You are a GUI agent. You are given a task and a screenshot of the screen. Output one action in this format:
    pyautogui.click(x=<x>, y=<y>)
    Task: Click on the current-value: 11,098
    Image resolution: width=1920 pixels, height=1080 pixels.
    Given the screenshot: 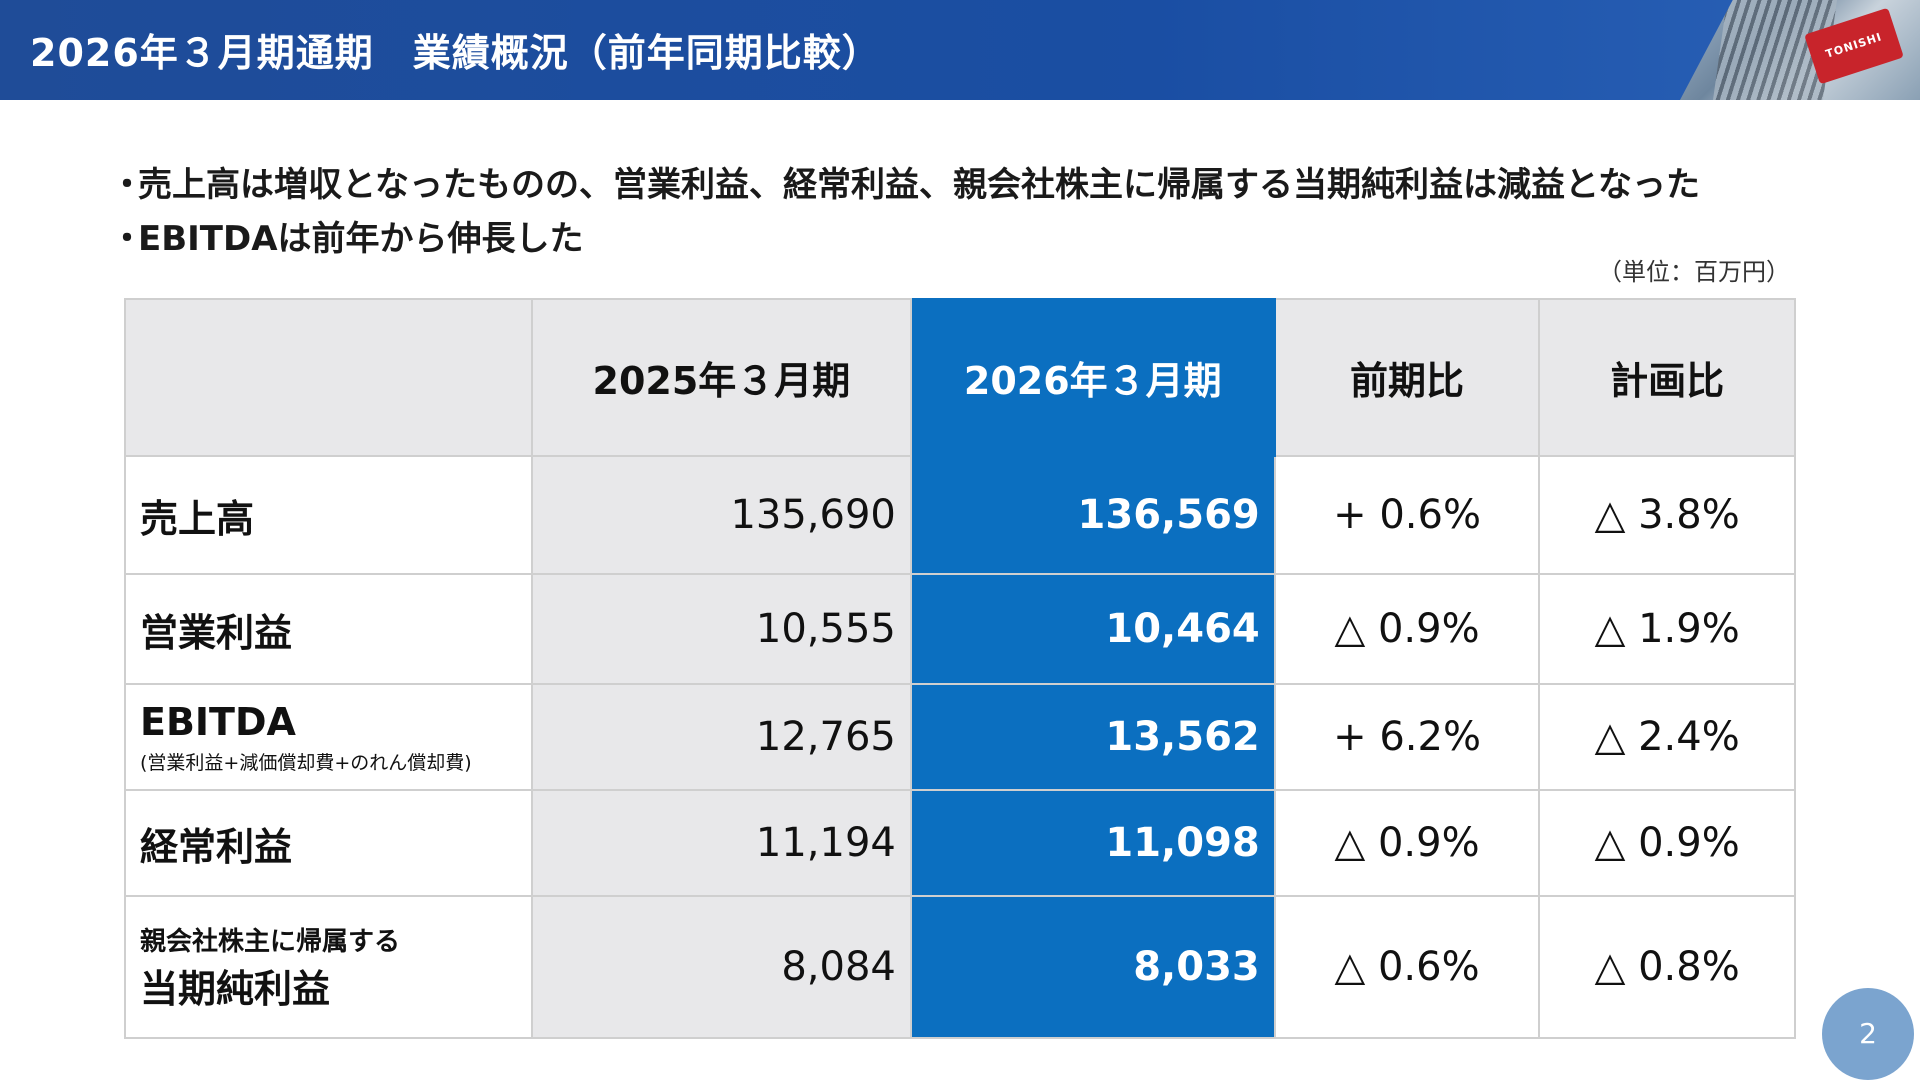 What is the action you would take?
    pyautogui.click(x=1092, y=843)
    